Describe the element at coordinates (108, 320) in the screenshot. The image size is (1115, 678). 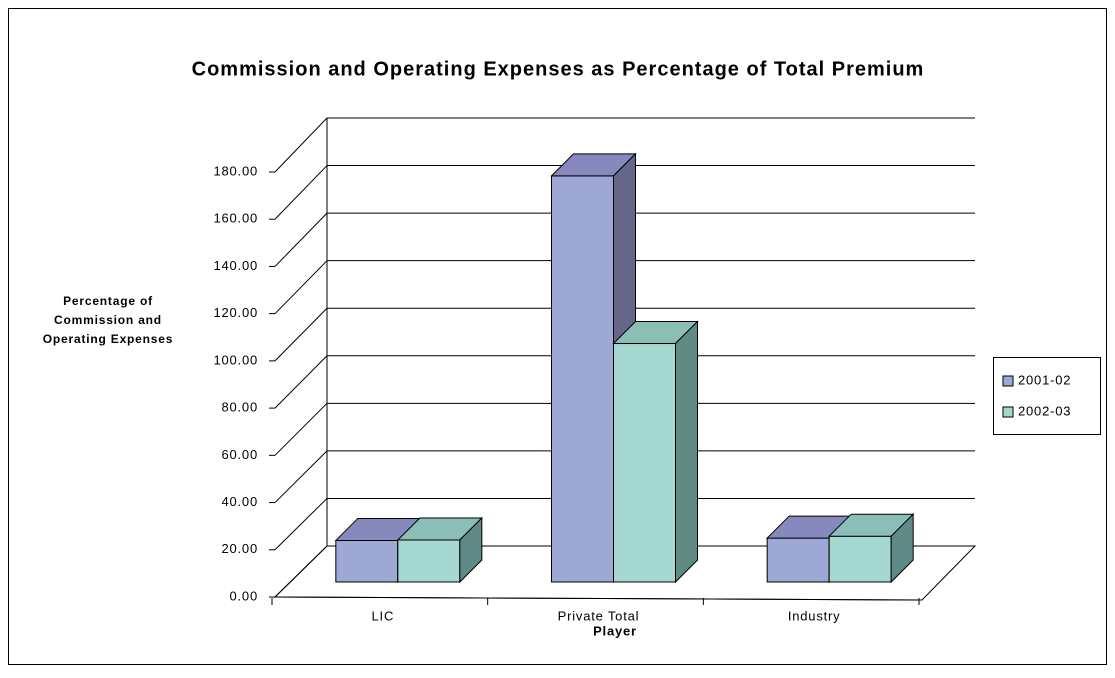
I see `y-axis-label: Commission and` at that location.